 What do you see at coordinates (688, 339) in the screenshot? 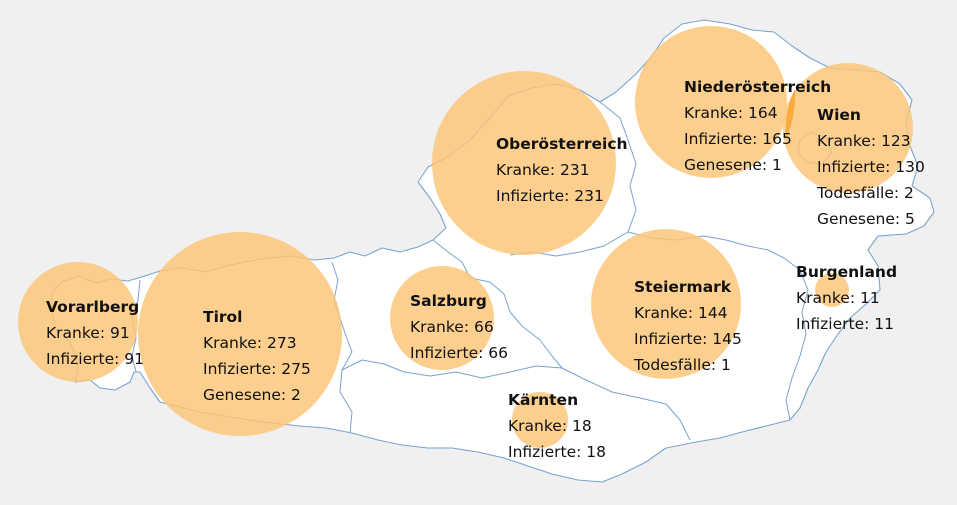
I see `stat-steiermark-infizierte: Infizierte: 145` at bounding box center [688, 339].